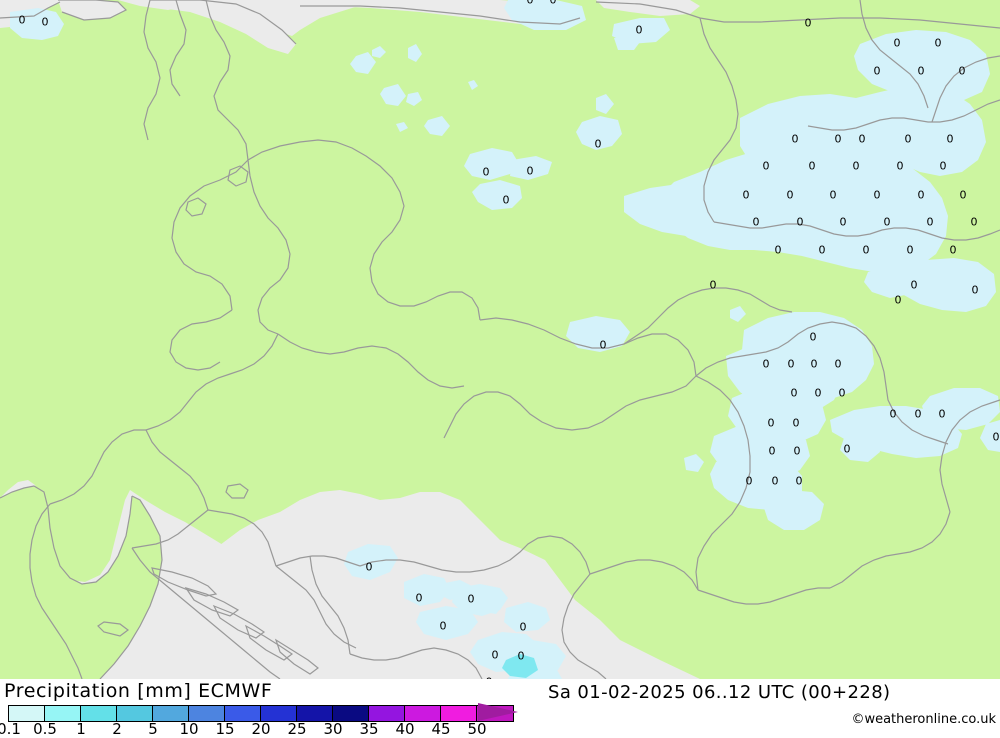 This screenshot has height=738, width=1000. Describe the element at coordinates (225, 729) in the screenshot. I see `colorbar-tick-15: 15` at that location.